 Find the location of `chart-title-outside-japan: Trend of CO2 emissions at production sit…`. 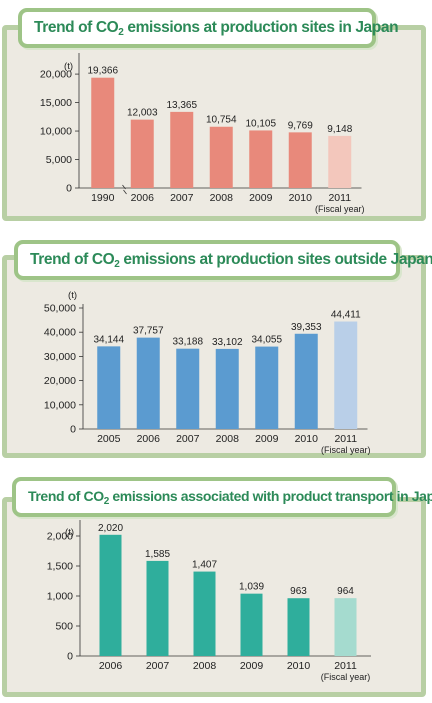

chart-title-outside-japan: Trend of CO2 emissions at production sit… is located at coordinates (231, 260).